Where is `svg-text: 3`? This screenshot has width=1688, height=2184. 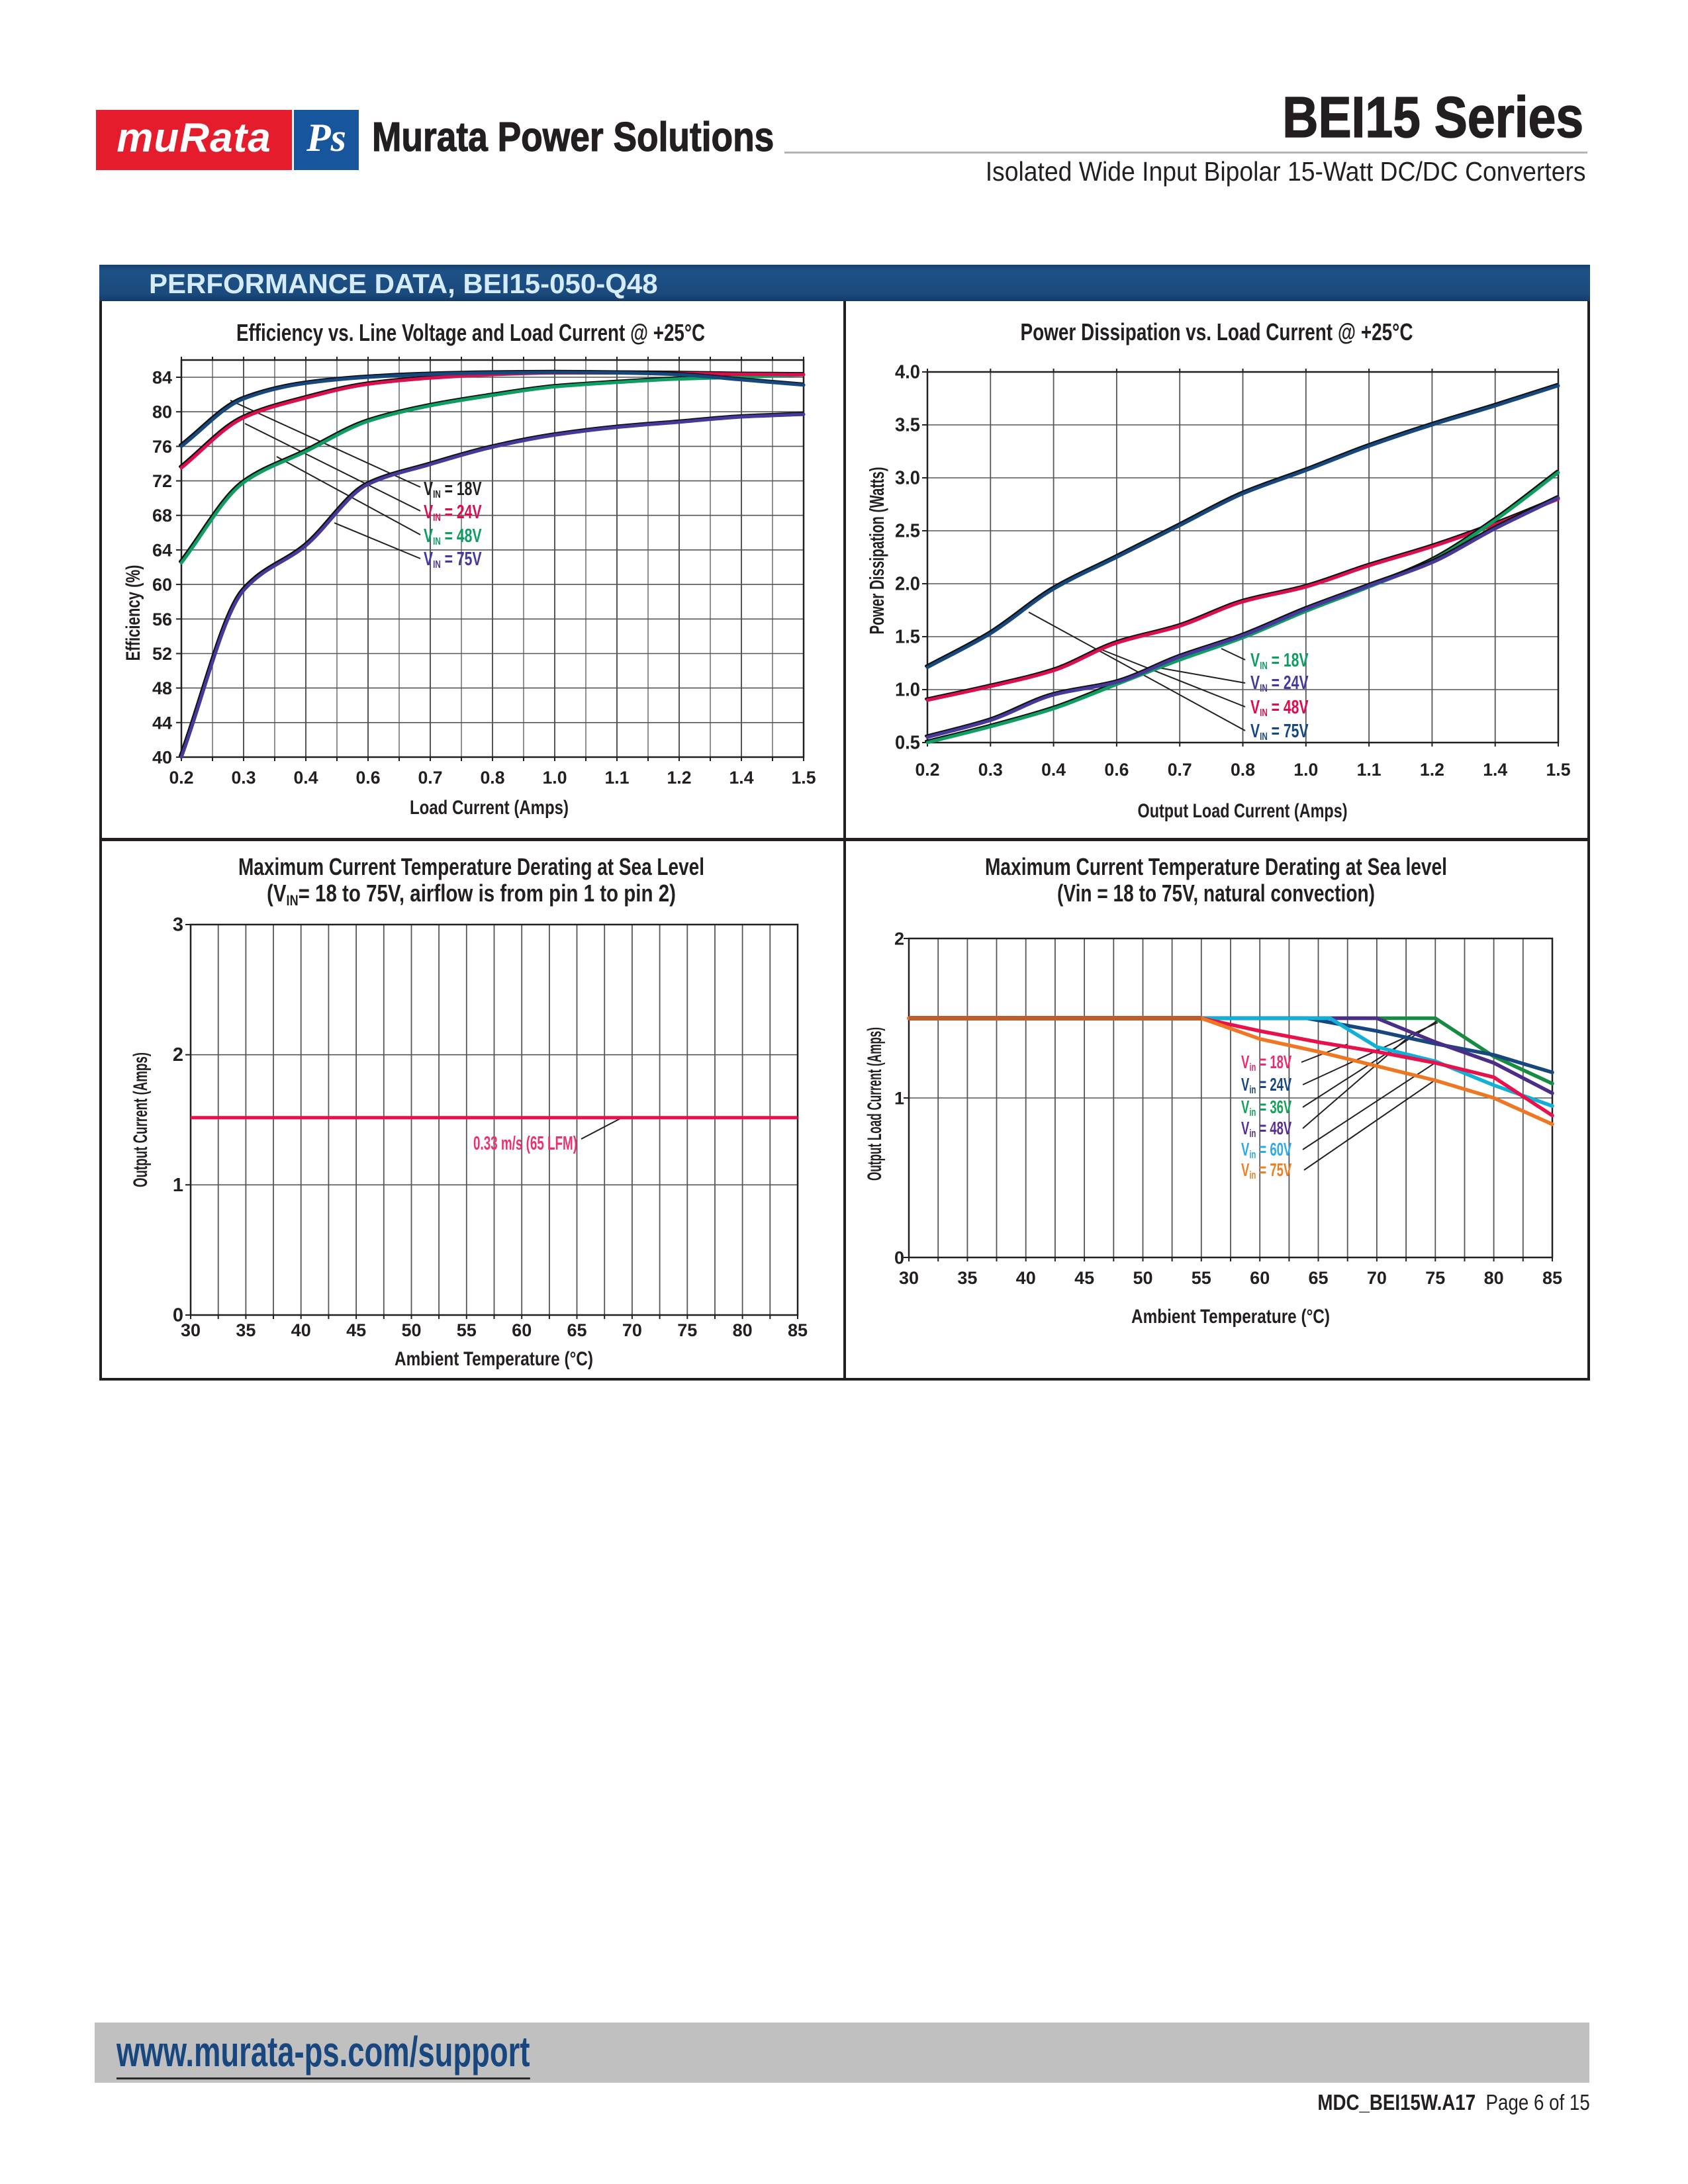 svg-text: 3 is located at coordinates (178, 926).